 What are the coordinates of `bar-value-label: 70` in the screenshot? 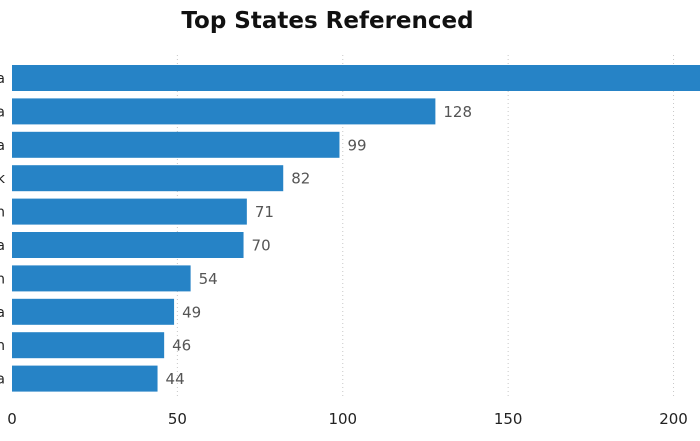 It's located at (261, 246).